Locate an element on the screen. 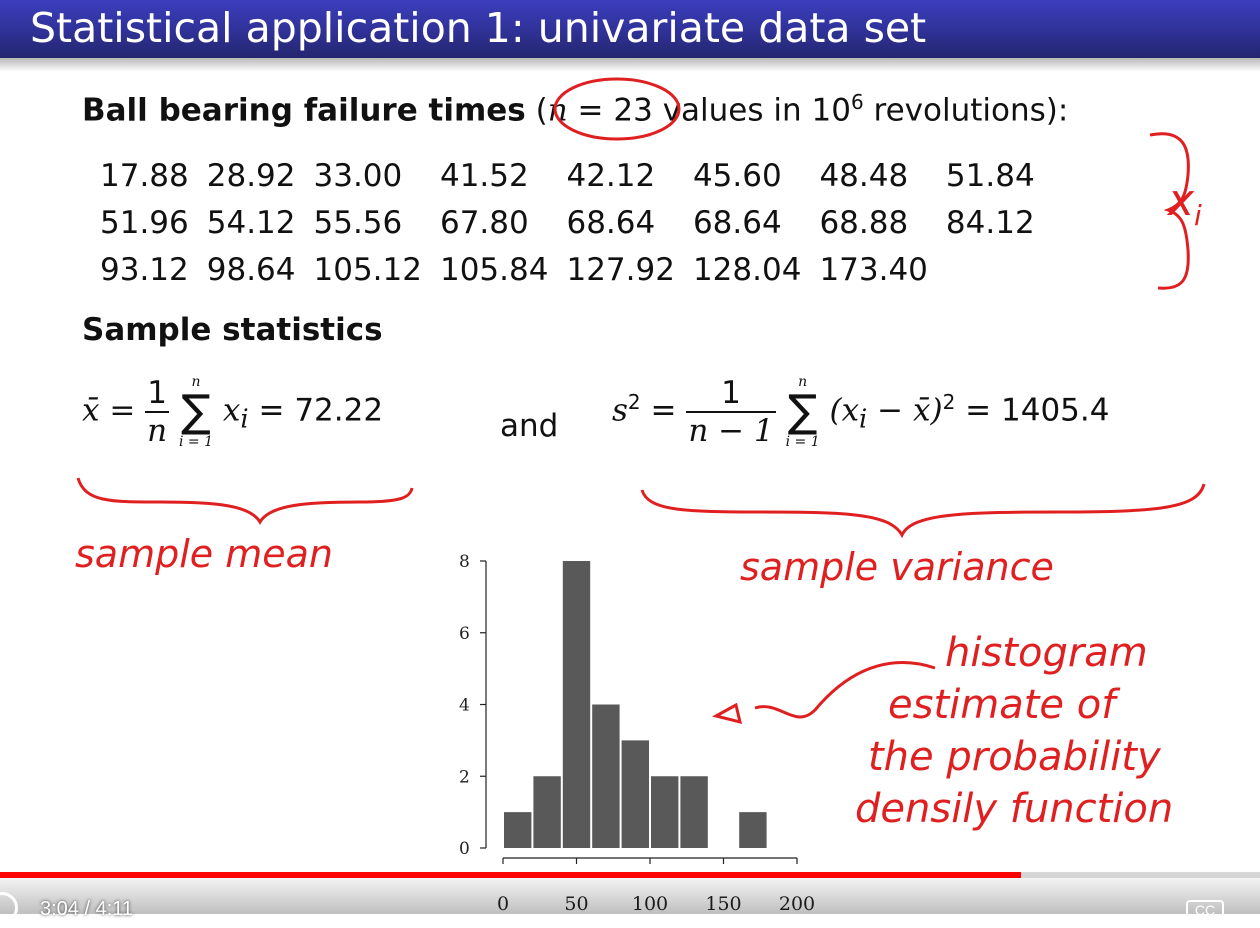  heading-rest: values in 10 is located at coordinates (756, 110).